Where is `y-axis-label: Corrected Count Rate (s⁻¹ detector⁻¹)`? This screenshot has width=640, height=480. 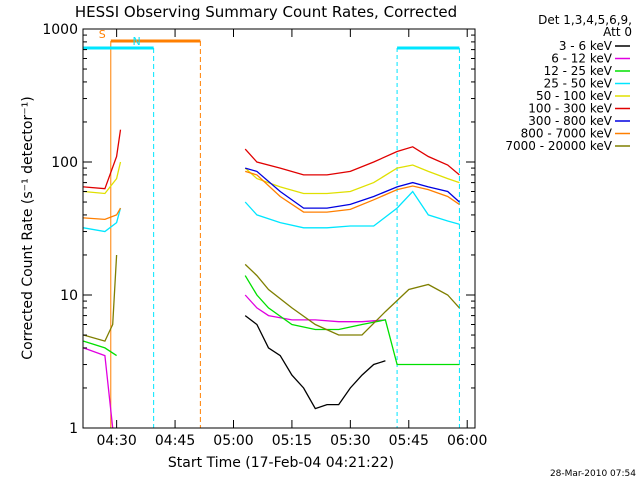 y-axis-label: Corrected Count Rate (s⁻¹ detector⁻¹) is located at coordinates (28, 227).